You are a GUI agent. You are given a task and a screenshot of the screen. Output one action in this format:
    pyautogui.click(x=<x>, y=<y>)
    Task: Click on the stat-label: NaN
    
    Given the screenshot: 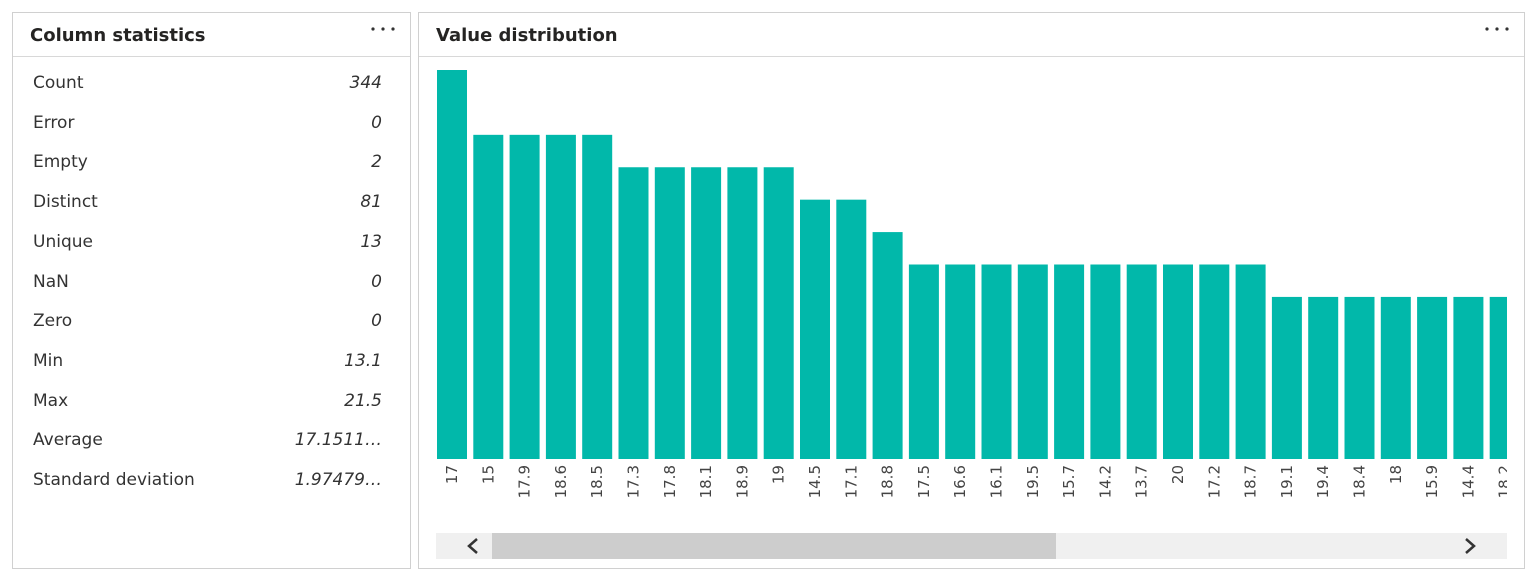 What is the action you would take?
    pyautogui.click(x=51, y=281)
    